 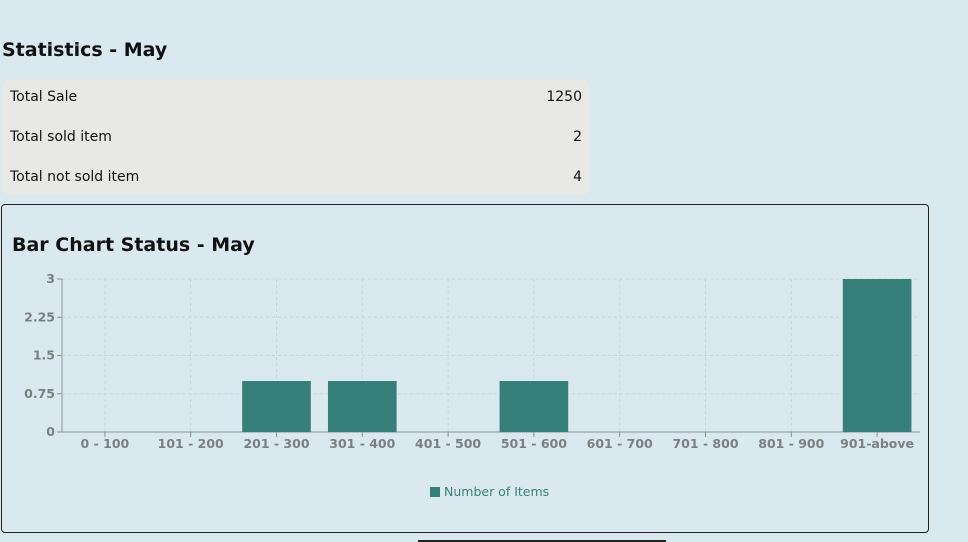 What do you see at coordinates (276, 443) in the screenshot?
I see `x-tick-label: 201 - 300` at bounding box center [276, 443].